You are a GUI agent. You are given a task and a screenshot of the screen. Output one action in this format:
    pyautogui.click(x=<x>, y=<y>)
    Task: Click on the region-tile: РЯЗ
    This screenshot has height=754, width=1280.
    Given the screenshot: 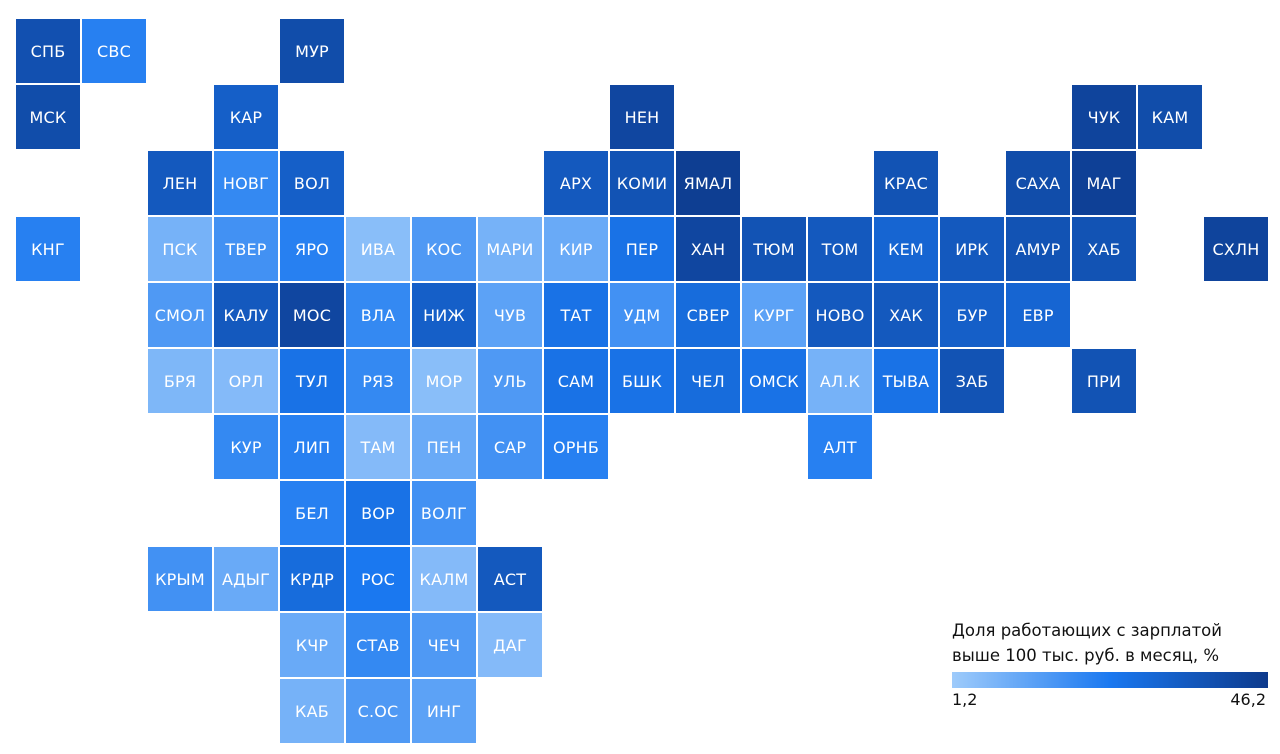 What is the action you would take?
    pyautogui.click(x=378, y=381)
    